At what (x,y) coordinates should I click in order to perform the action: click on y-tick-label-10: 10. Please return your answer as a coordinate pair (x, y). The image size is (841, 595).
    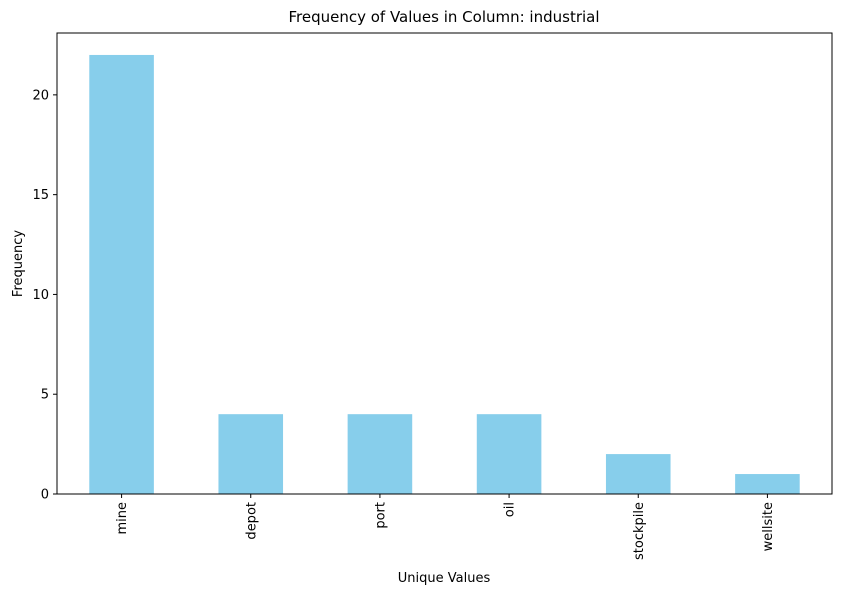
    Looking at the image, I should click on (40, 295).